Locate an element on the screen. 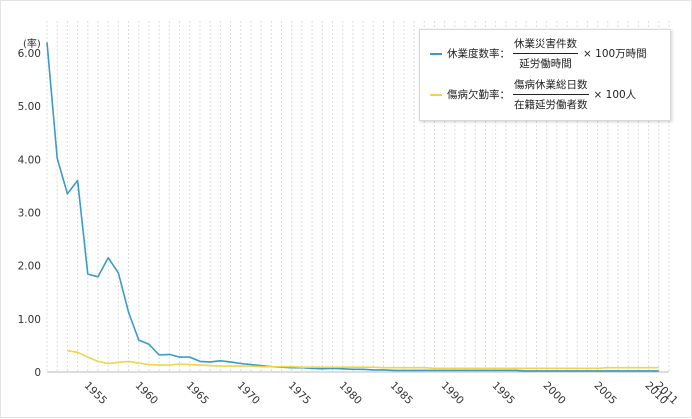 Image resolution: width=692 pixels, height=419 pixels. legend-item-series-2: 傷病欠勤率： 傷病休業総日数 在籍延労働者数 × 100人 is located at coordinates (533, 94).